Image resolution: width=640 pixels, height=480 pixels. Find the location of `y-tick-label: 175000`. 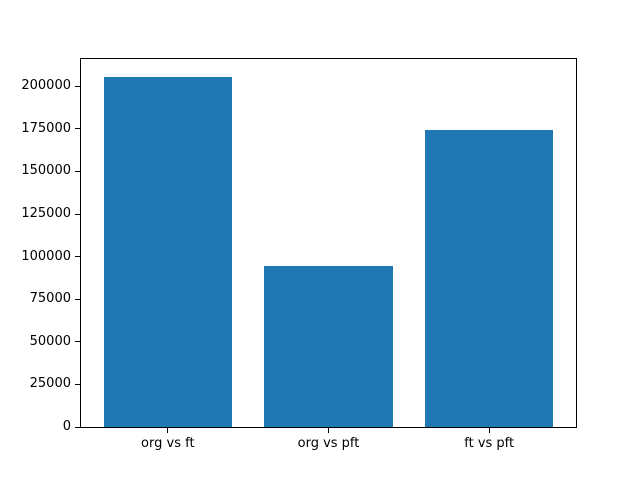

y-tick-label: 175000 is located at coordinates (46, 128).